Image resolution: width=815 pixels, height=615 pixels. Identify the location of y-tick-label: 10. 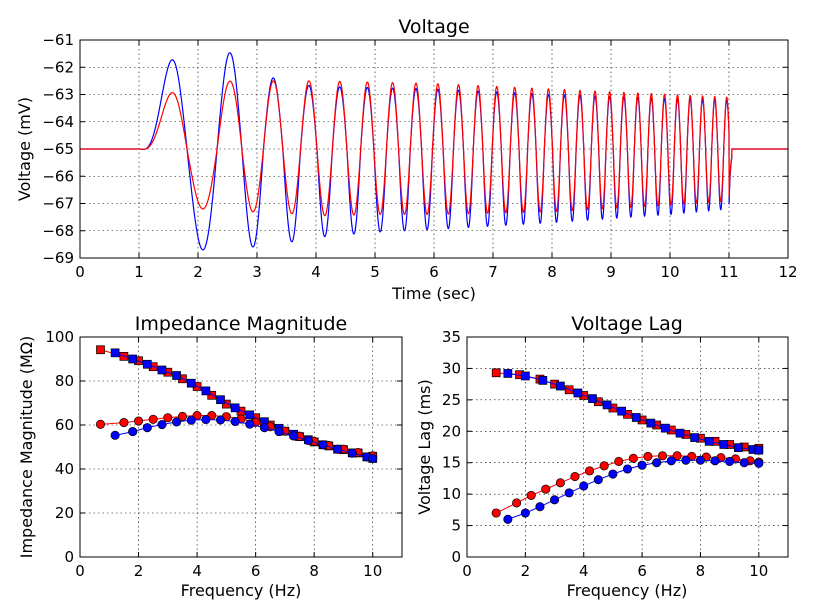
(451, 494).